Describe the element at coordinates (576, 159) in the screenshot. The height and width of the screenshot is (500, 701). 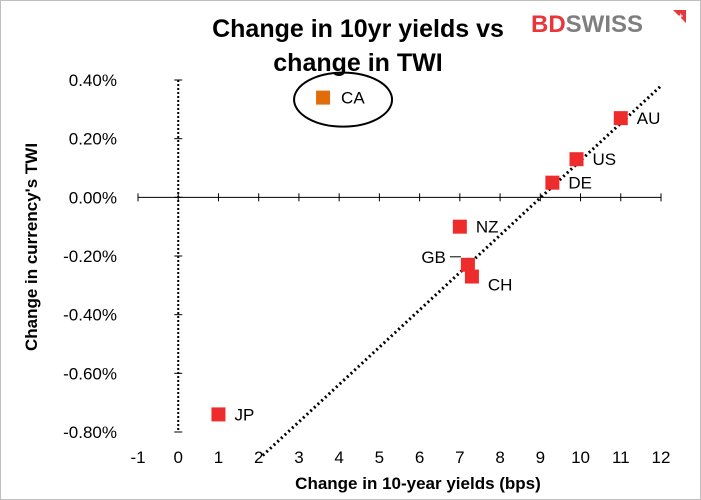
I see `point-us` at that location.